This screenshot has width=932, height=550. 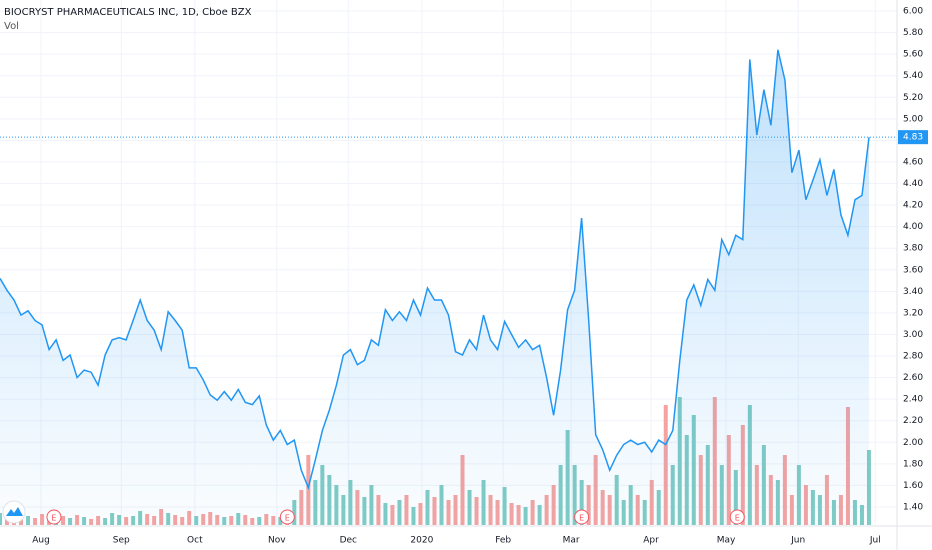 I want to click on last-price-label: 4.83, so click(x=913, y=138).